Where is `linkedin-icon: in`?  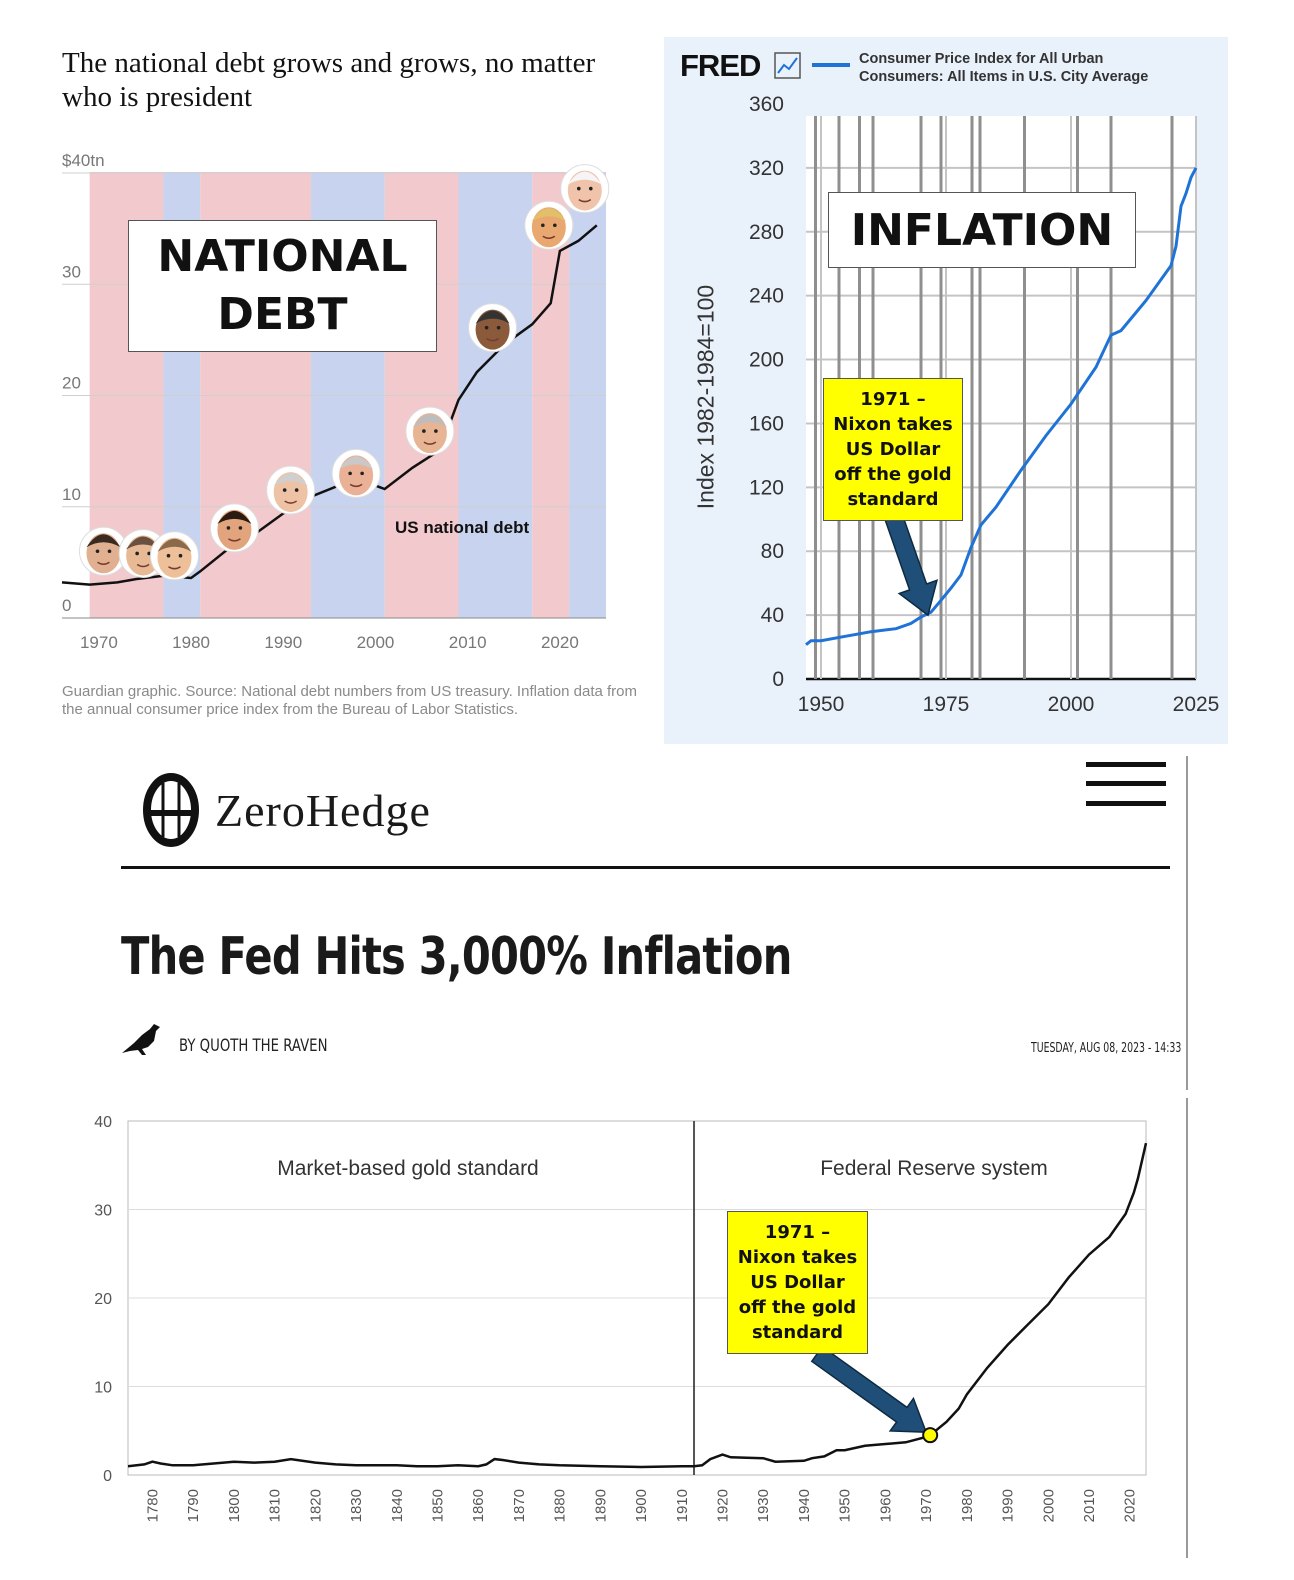
linkedin-icon: in is located at coordinates (1092, 885).